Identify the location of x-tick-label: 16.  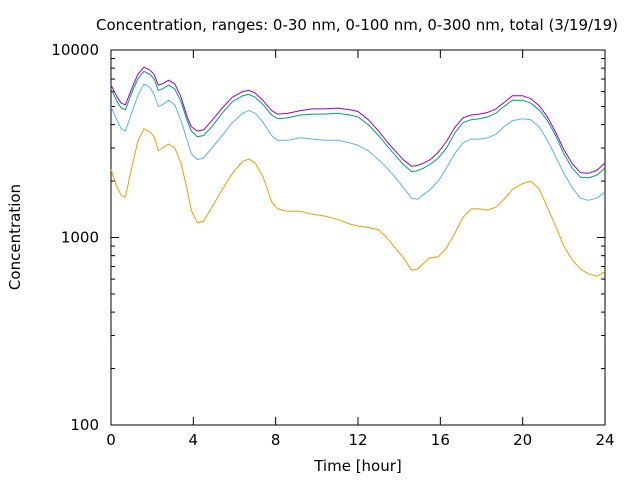
(440, 440).